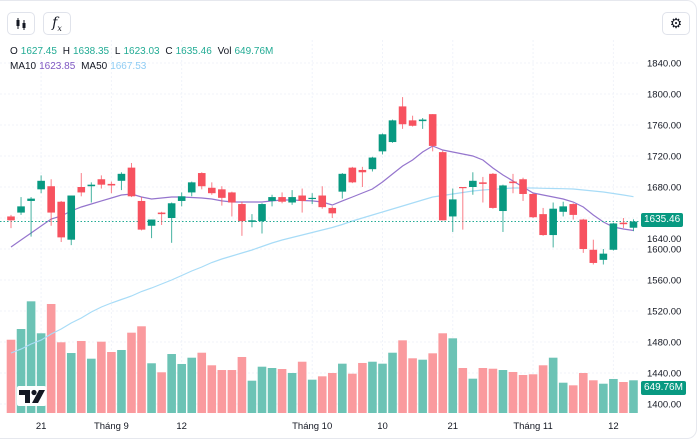 The image size is (700, 441). What do you see at coordinates (111, 426) in the screenshot?
I see `time-tick-label: Tháng 9` at bounding box center [111, 426].